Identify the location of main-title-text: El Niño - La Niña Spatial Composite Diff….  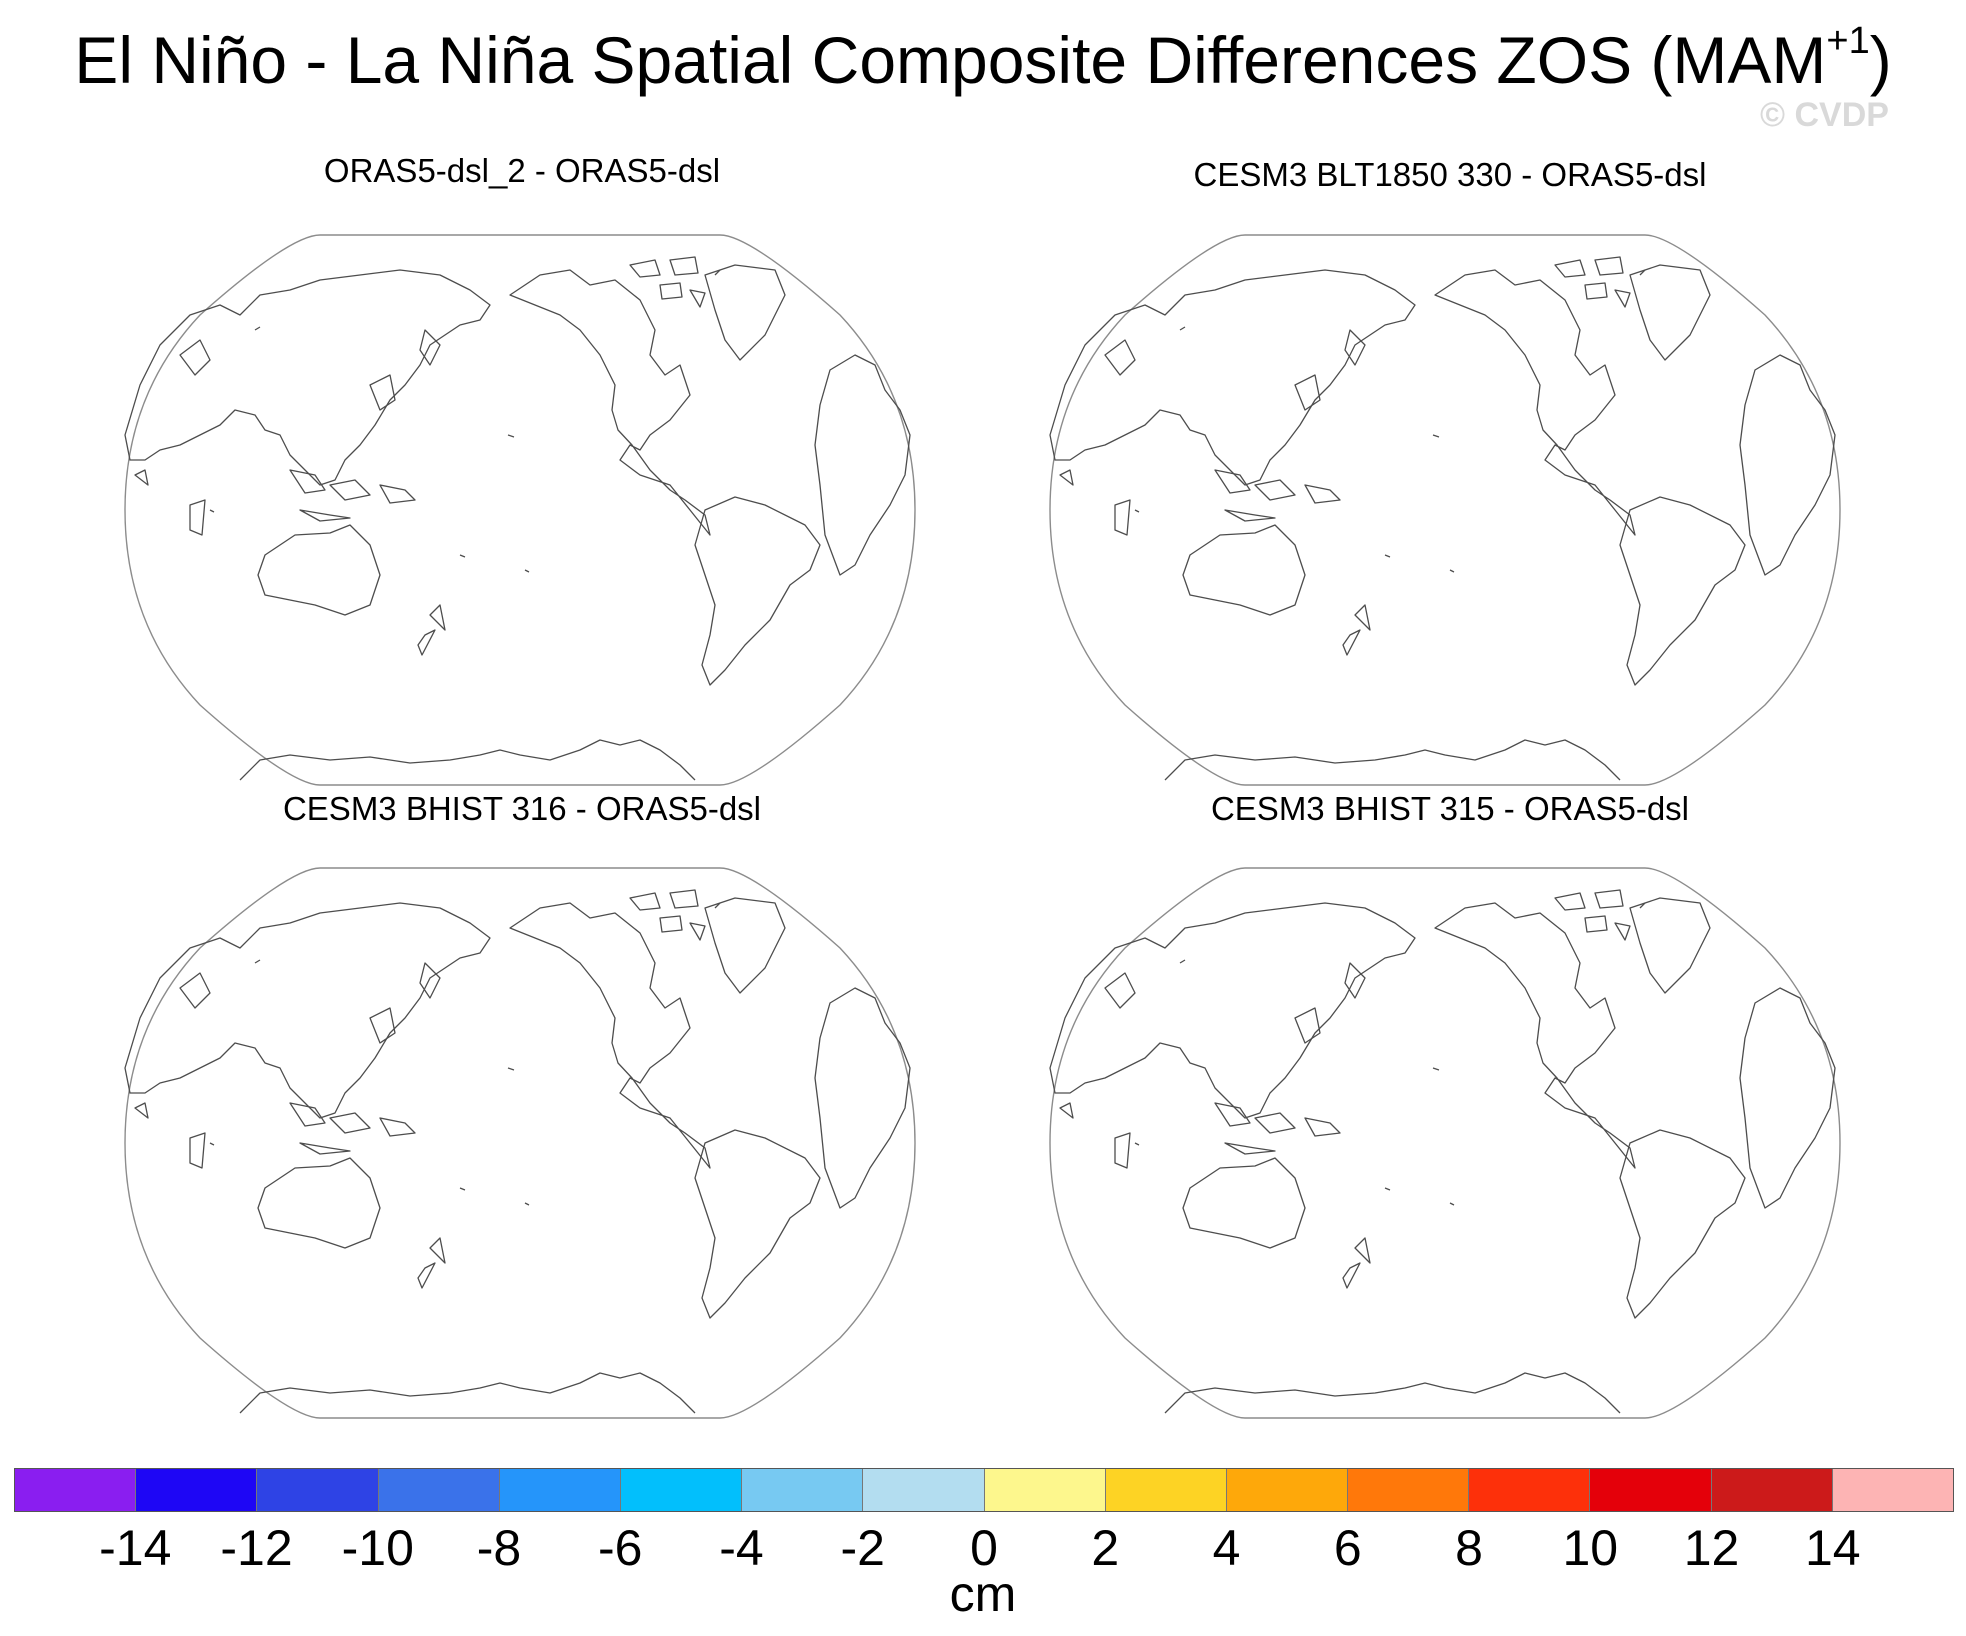
(950, 60).